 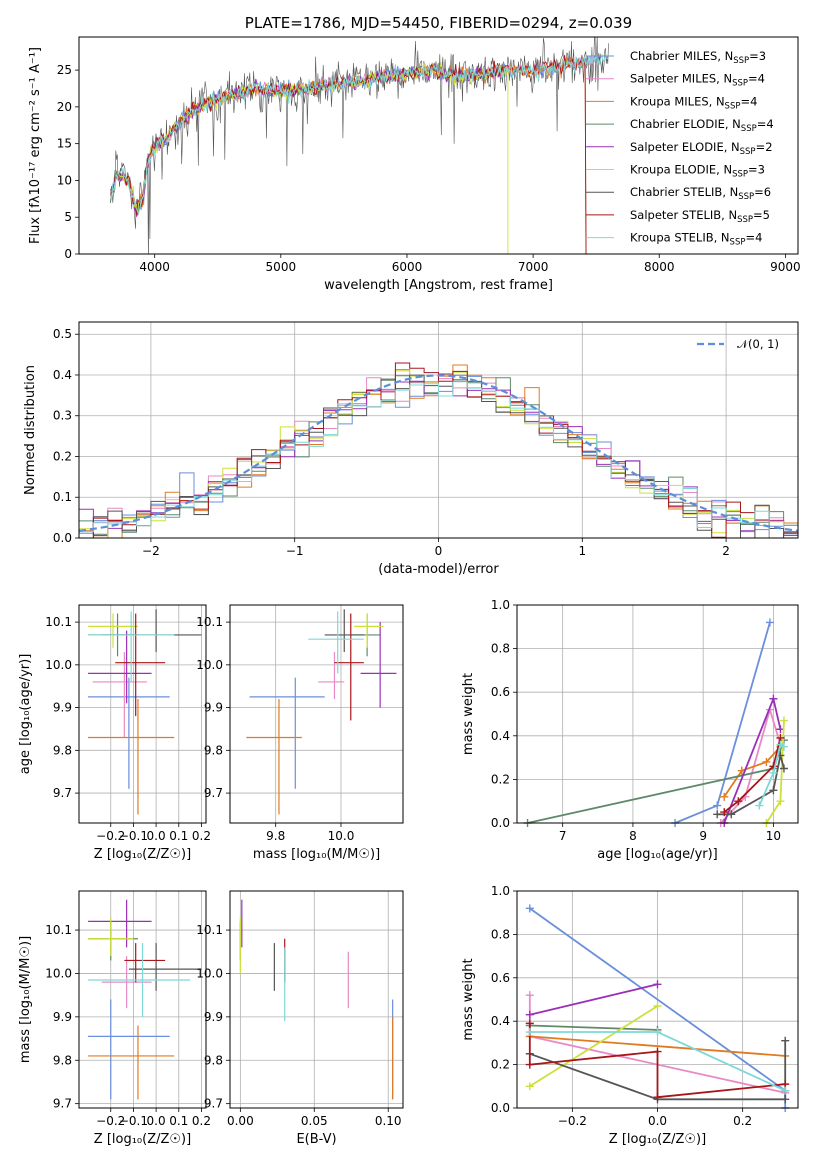 I want to click on legend-entry: Kroupa ELODIE, NSSP=3, so click(x=697, y=171).